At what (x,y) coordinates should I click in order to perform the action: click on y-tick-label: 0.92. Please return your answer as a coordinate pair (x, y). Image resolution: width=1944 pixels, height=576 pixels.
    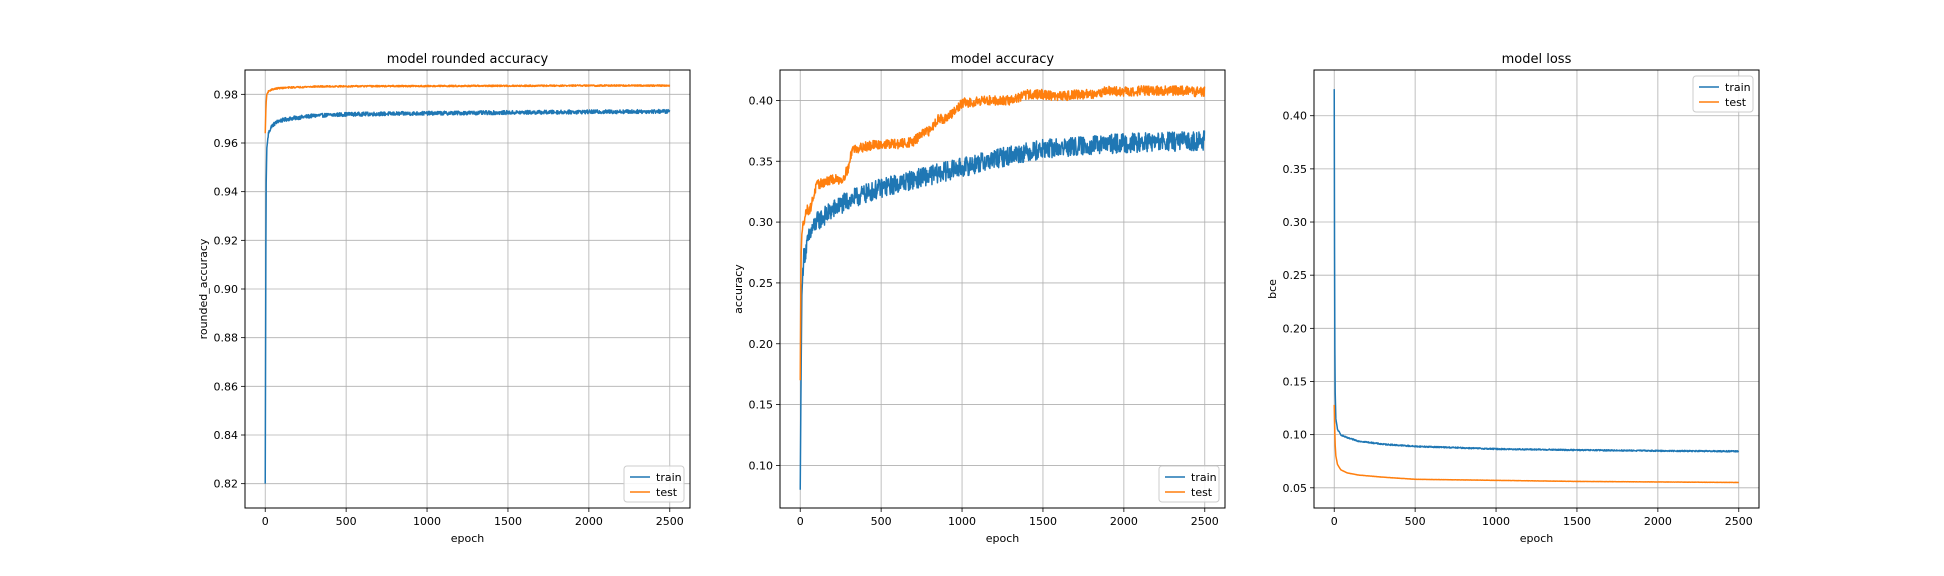
    Looking at the image, I should click on (226, 240).